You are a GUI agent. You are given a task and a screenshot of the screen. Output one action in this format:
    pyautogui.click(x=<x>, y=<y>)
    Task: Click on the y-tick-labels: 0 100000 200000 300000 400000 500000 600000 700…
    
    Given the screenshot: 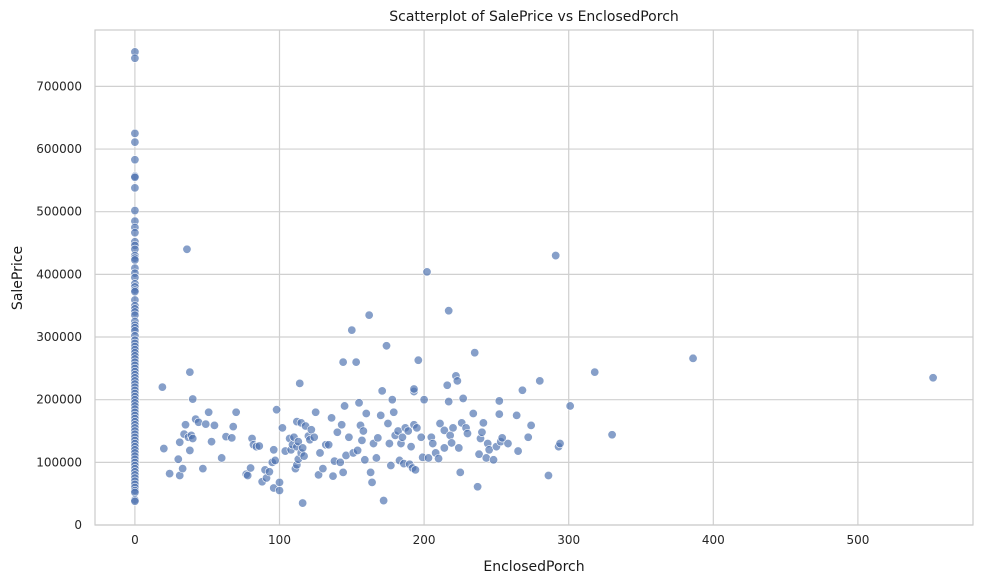 What is the action you would take?
    pyautogui.click(x=59, y=305)
    